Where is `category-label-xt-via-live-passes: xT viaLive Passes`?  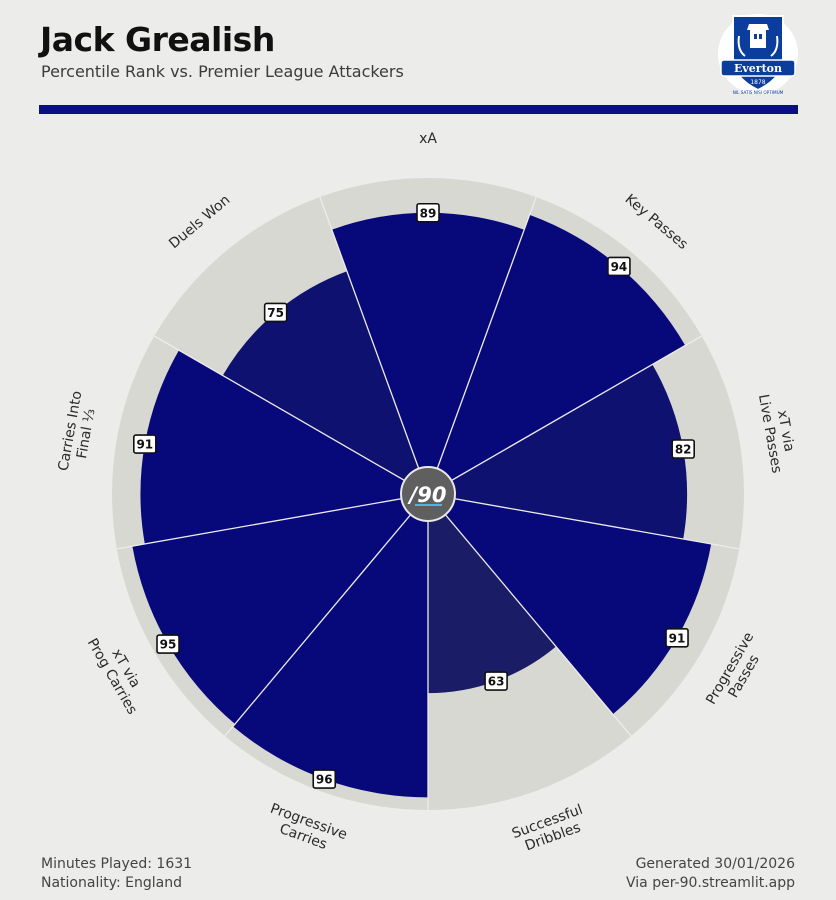 category-label-xt-via-live-passes: xT viaLive Passes is located at coordinates (777, 432).